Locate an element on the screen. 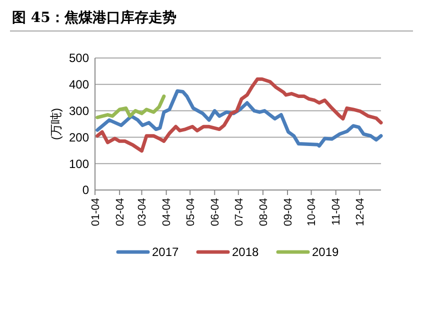 This screenshot has height=321, width=423. x-tick-label: 04-04 is located at coordinates (167, 212).